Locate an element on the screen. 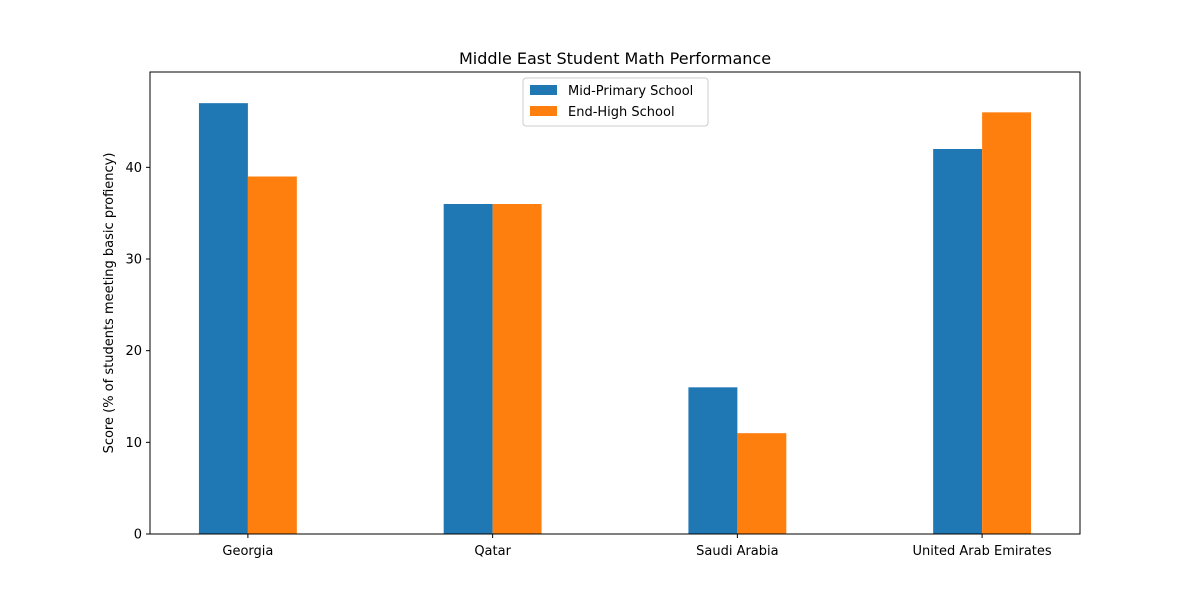 The width and height of the screenshot is (1200, 600). bar-end-high-georgia is located at coordinates (272, 355).